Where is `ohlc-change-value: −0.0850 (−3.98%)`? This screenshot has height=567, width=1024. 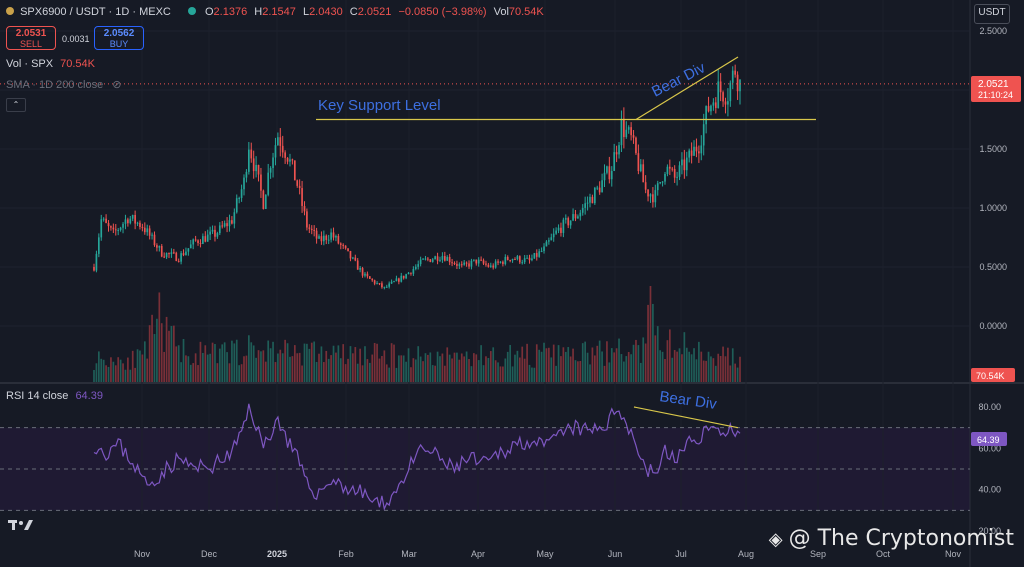
ohlc-change-value: −0.0850 (−3.98%) is located at coordinates (442, 12).